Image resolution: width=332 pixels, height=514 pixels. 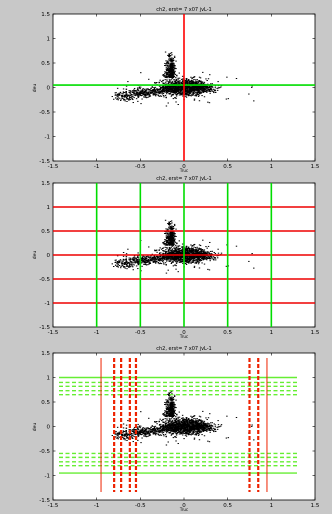 What do you see at coordinates (44, 113) in the screenshot?
I see `y-tick-label: -0.5` at bounding box center [44, 113].